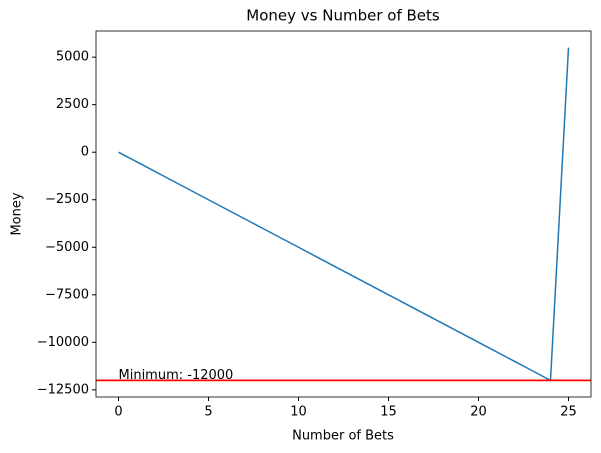  I want to click on x-axis-label: Number of Bets, so click(343, 436).